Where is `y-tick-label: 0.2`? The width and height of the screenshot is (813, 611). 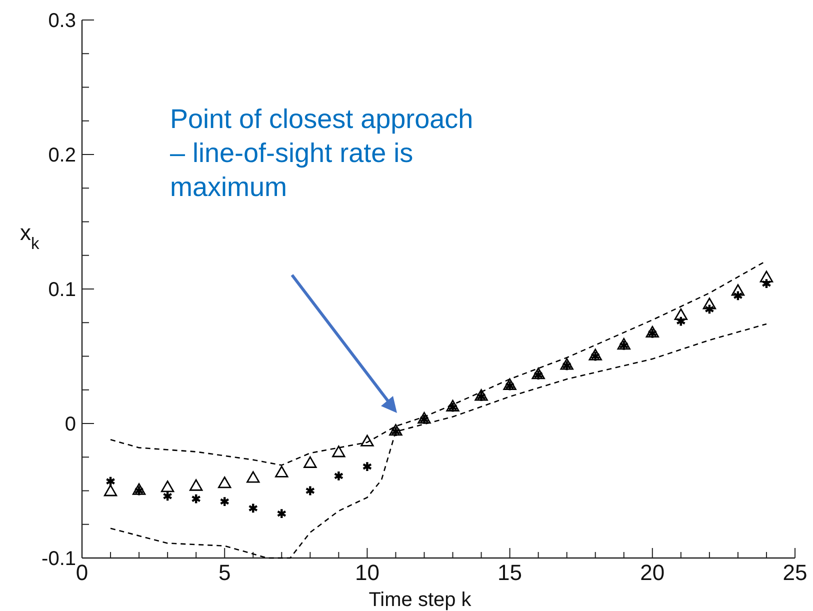
y-tick-label: 0.2 is located at coordinates (62, 155).